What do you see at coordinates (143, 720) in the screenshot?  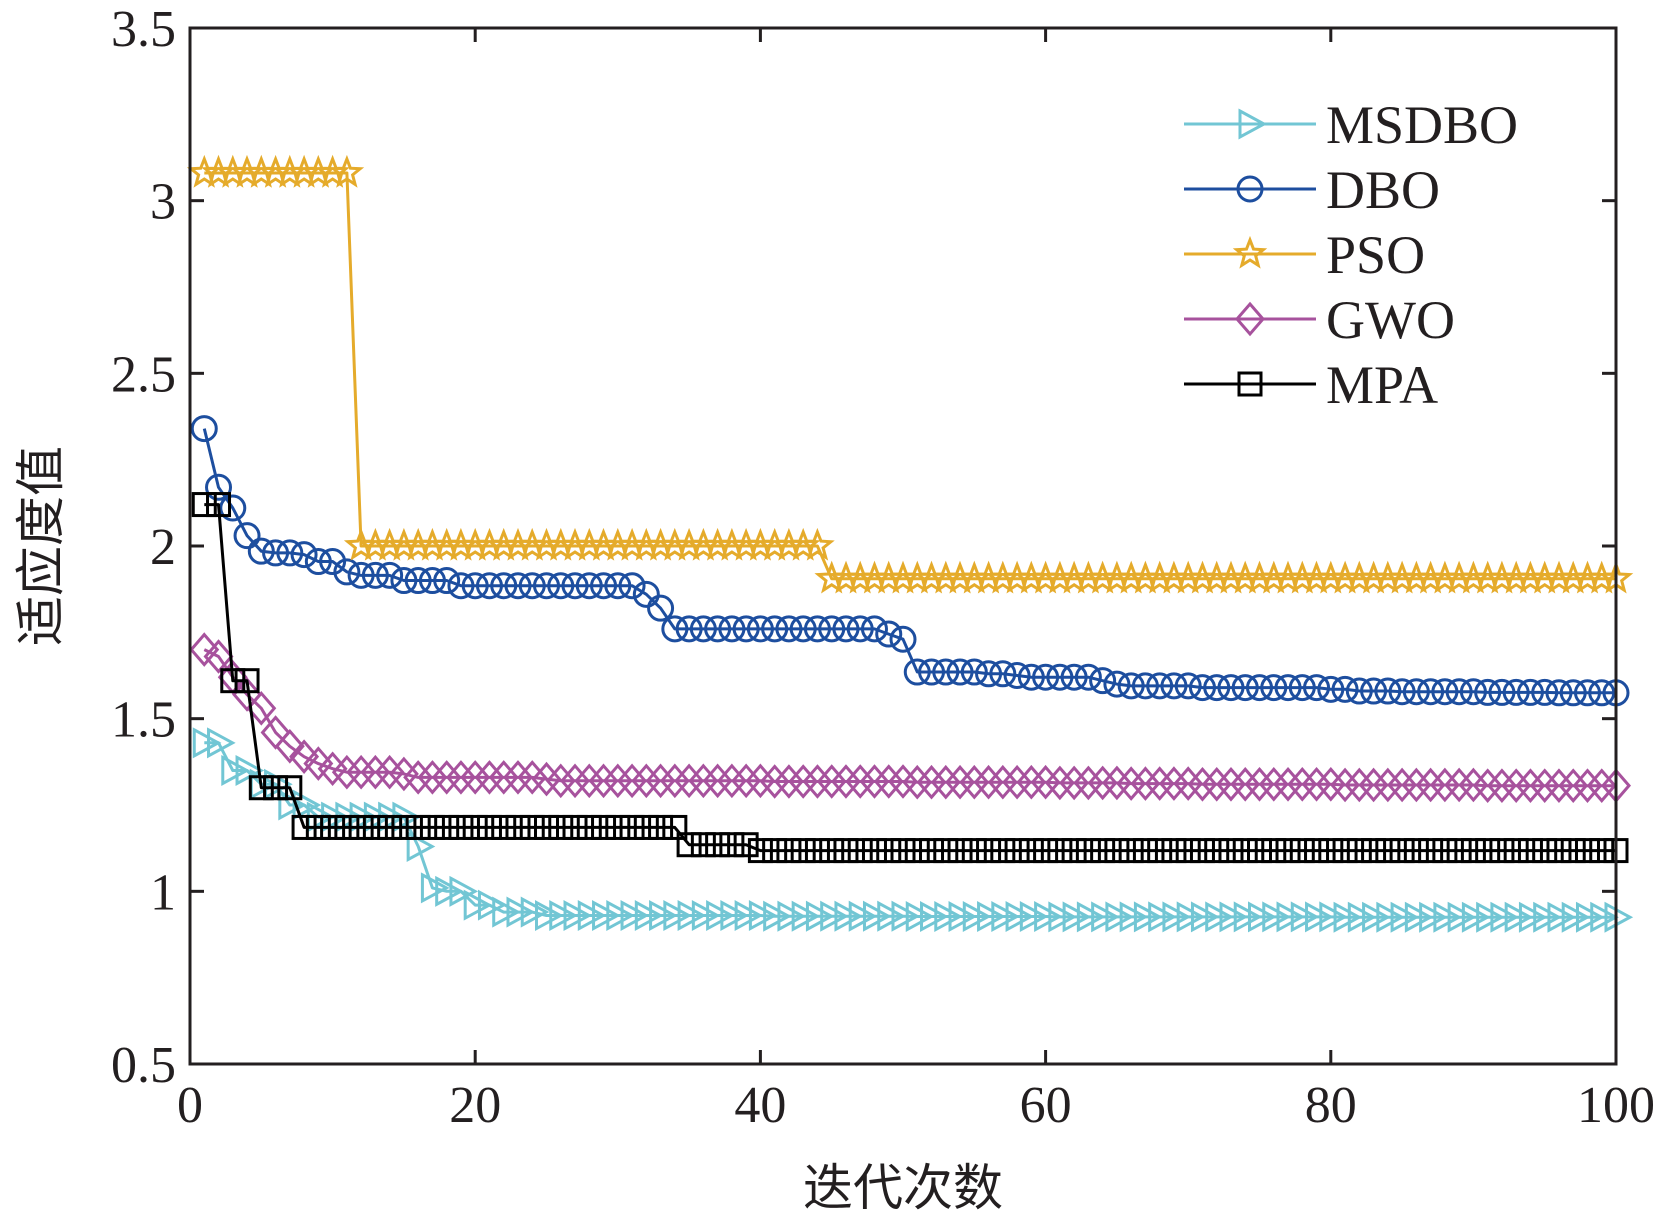 I see `y-tick-label: 1.5` at bounding box center [143, 720].